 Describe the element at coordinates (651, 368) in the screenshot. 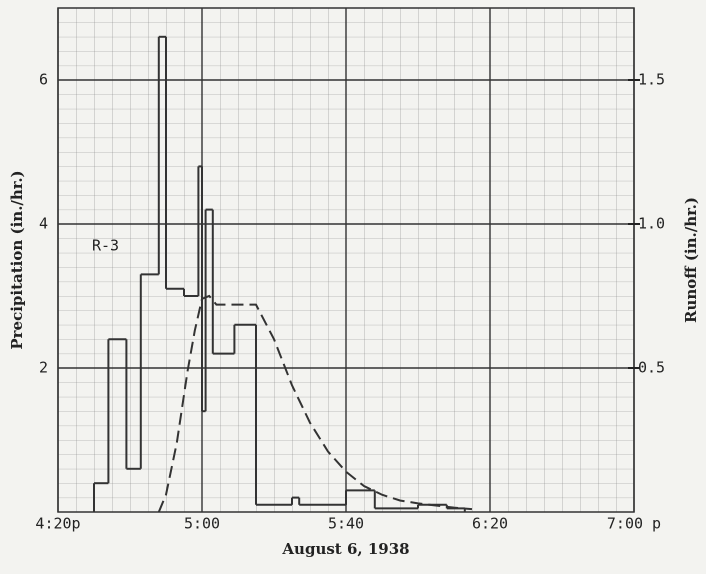

I see `y2-tick-label: 0.5` at that location.